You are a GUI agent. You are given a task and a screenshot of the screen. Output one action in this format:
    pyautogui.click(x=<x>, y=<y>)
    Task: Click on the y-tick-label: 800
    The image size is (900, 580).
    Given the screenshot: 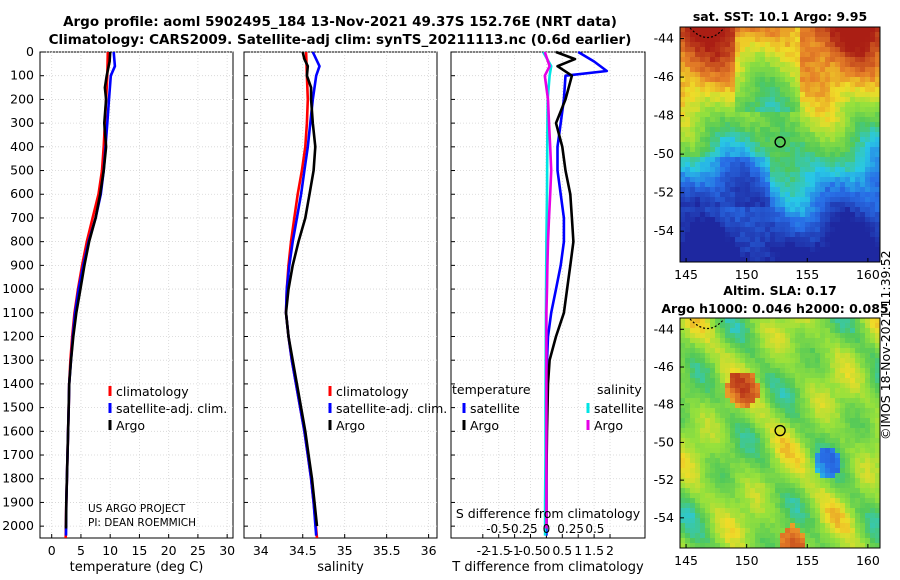 What is the action you would take?
    pyautogui.click(x=22, y=241)
    